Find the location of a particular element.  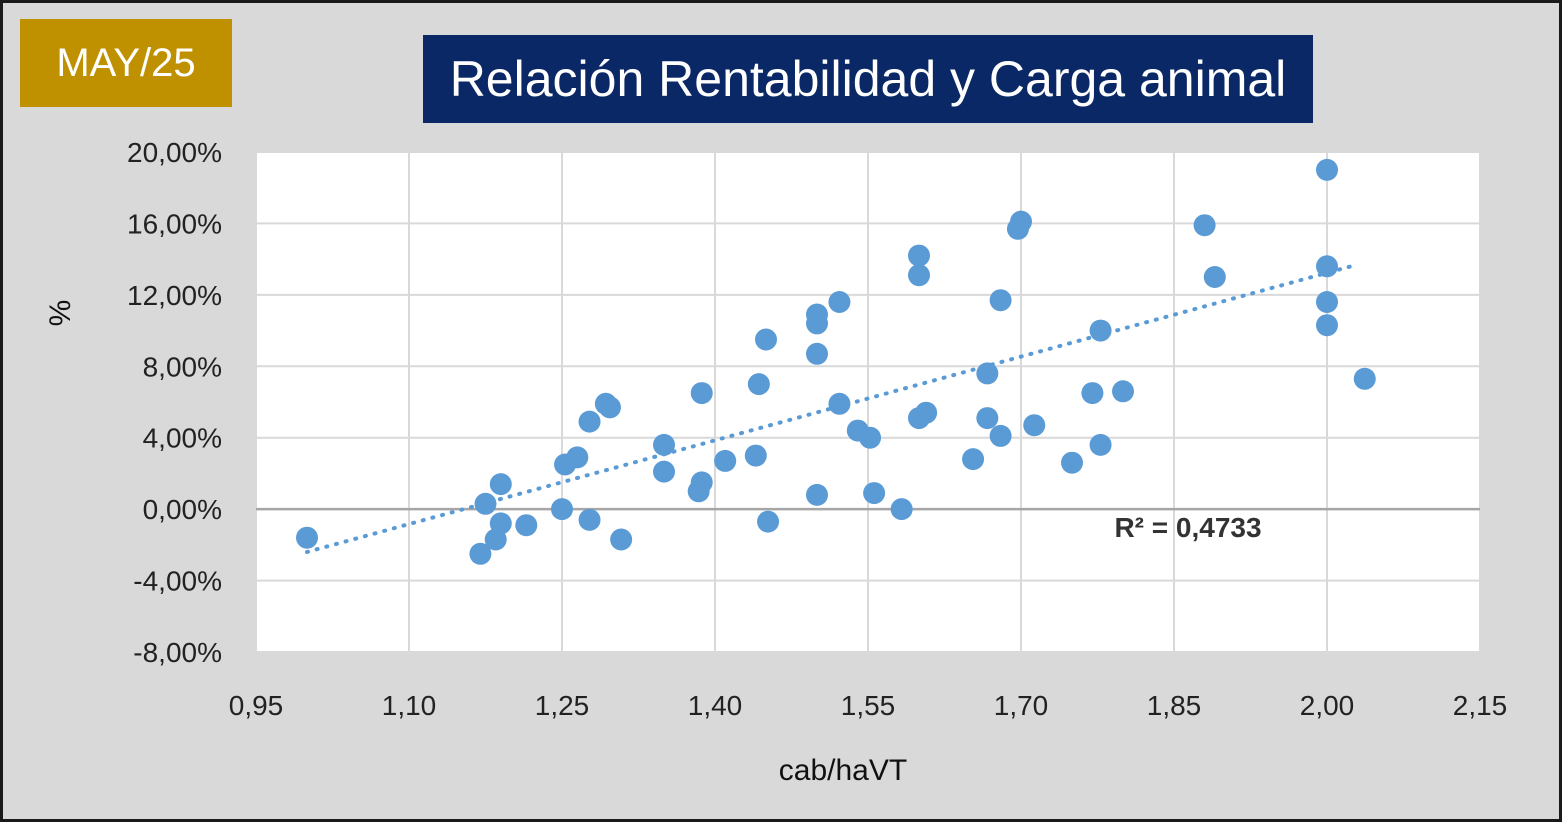

x-tick-label: 1,55 is located at coordinates (868, 705).